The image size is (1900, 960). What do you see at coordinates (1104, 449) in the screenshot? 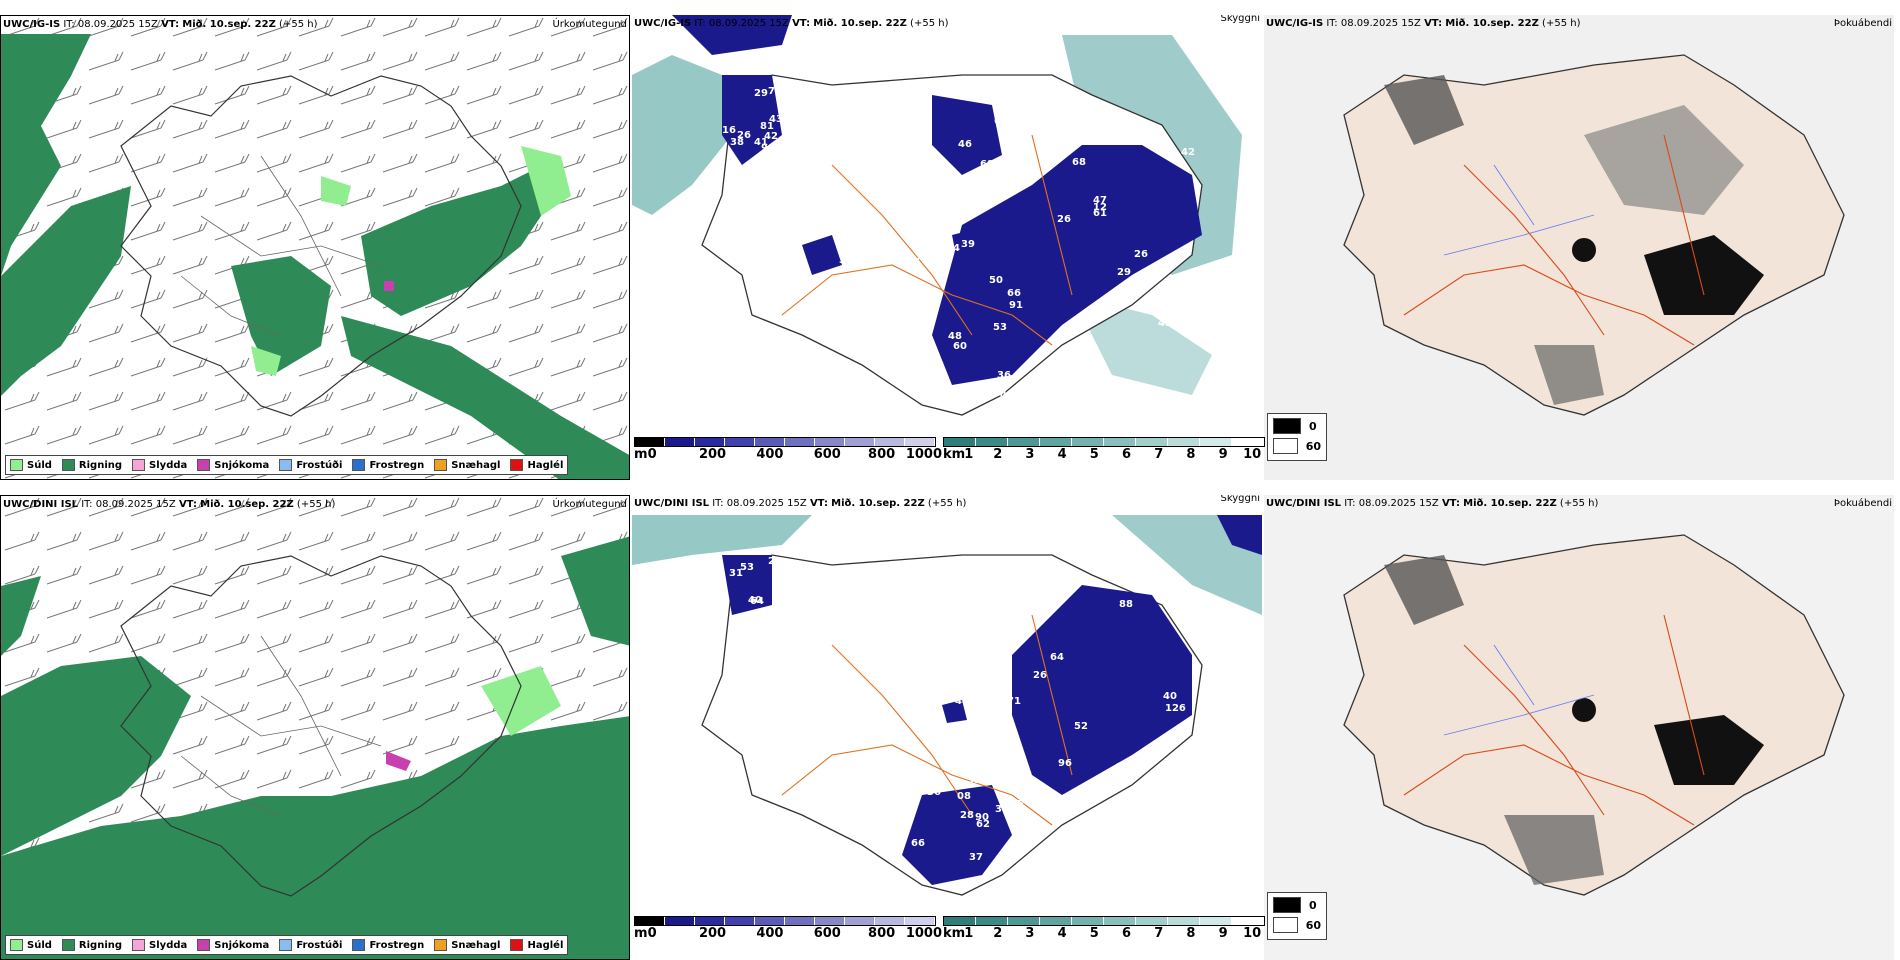
I see `vis-scale-top: km 1 2 3 4 5 6 7 8 9 10` at bounding box center [1104, 449].